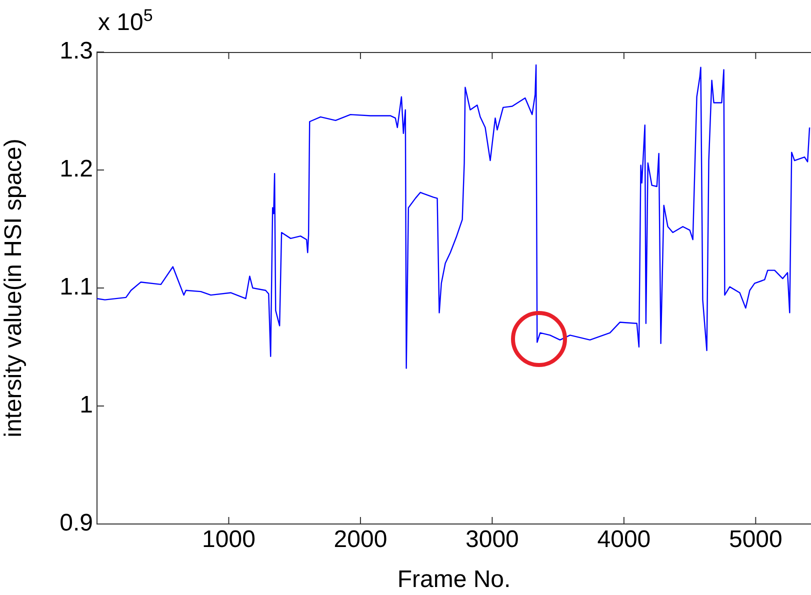  I want to click on y-tick-label: 1.3, so click(76, 51).